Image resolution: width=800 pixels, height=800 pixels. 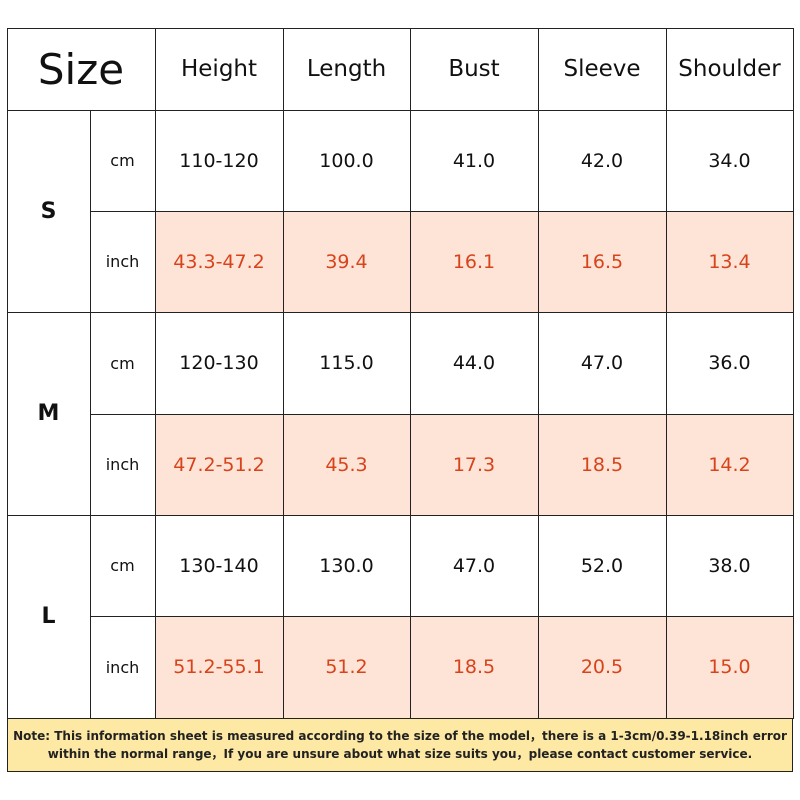 I want to click on value-cell: 51.2-55.1, so click(x=219, y=667).